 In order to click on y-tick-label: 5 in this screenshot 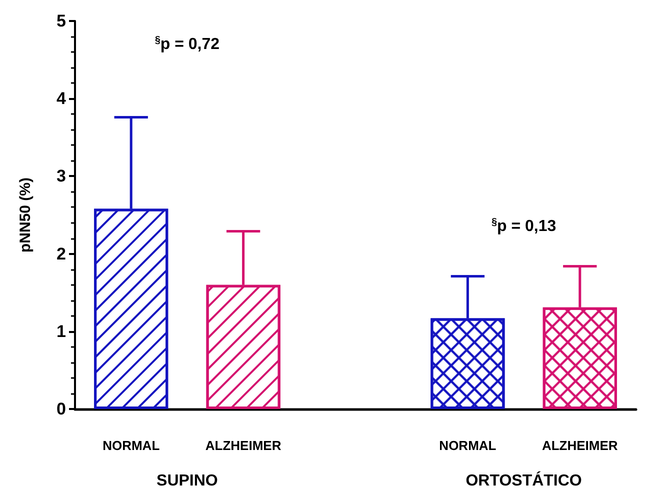, I will do `click(61, 21)`.